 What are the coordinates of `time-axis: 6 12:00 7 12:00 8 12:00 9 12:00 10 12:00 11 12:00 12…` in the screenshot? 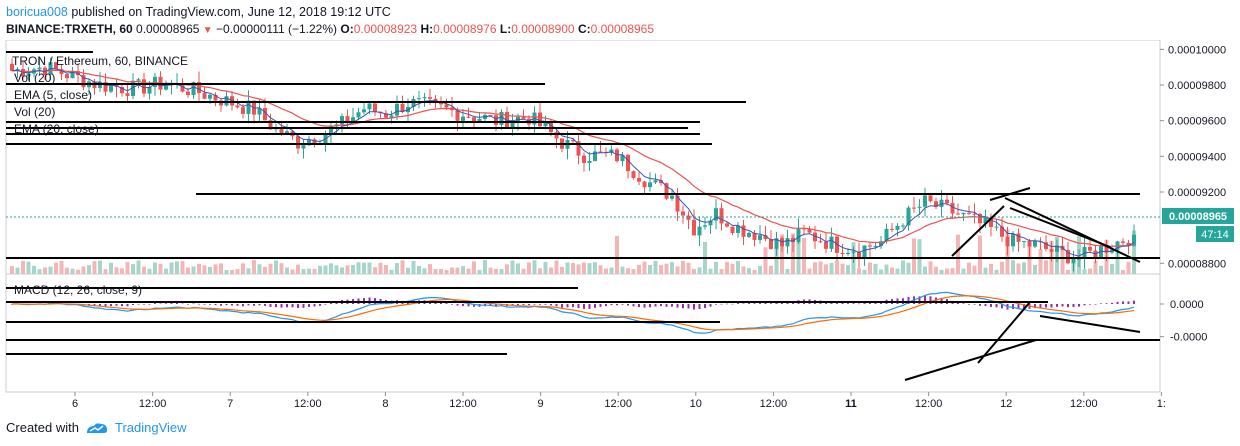 It's located at (619, 401).